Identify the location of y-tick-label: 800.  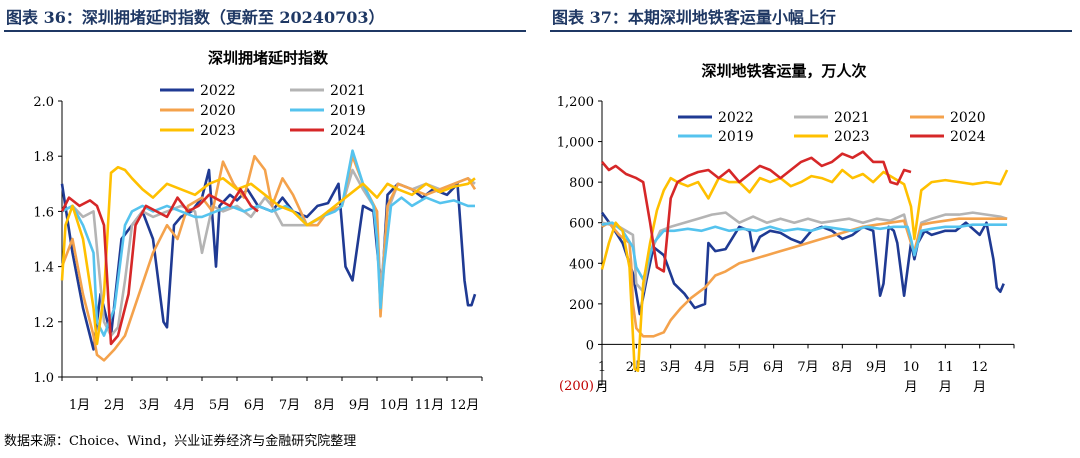
(581, 183).